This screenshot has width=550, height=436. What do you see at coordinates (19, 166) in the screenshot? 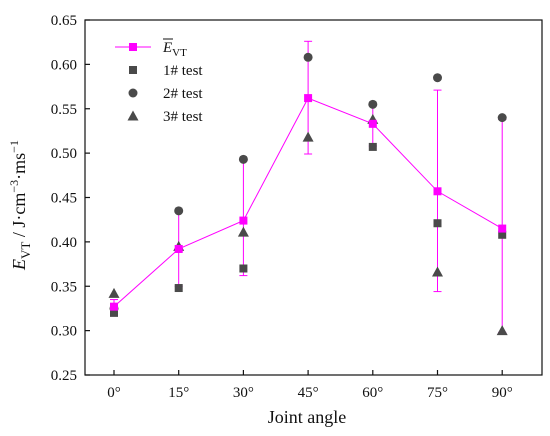
I see `y-axis-label-mid: ·ms` at bounding box center [19, 166].